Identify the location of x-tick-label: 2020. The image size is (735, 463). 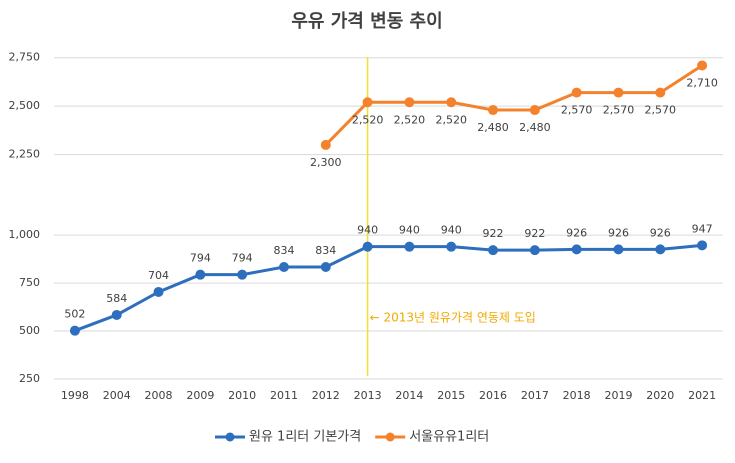
(660, 395).